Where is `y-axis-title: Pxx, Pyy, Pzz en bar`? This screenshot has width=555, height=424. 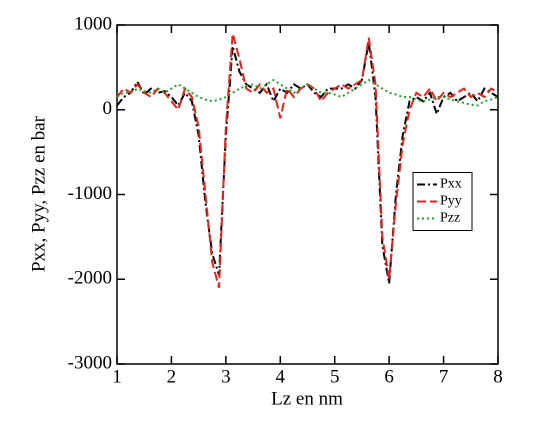
y-axis-title: Pxx, Pyy, Pzz en bar is located at coordinates (38, 193).